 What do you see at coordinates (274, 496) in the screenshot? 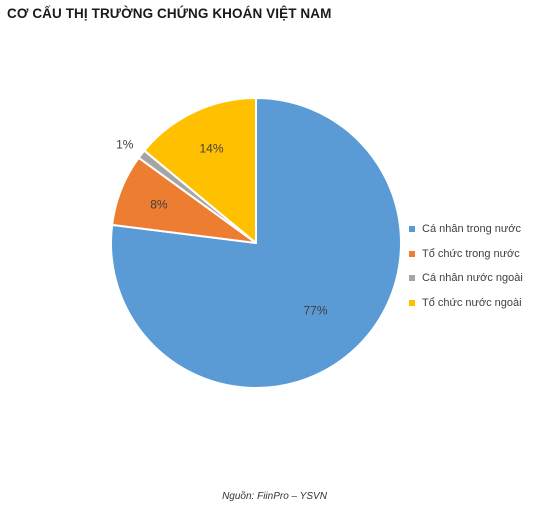
I see `source-note: Nguồn: FiinPro – YSVN` at bounding box center [274, 496].